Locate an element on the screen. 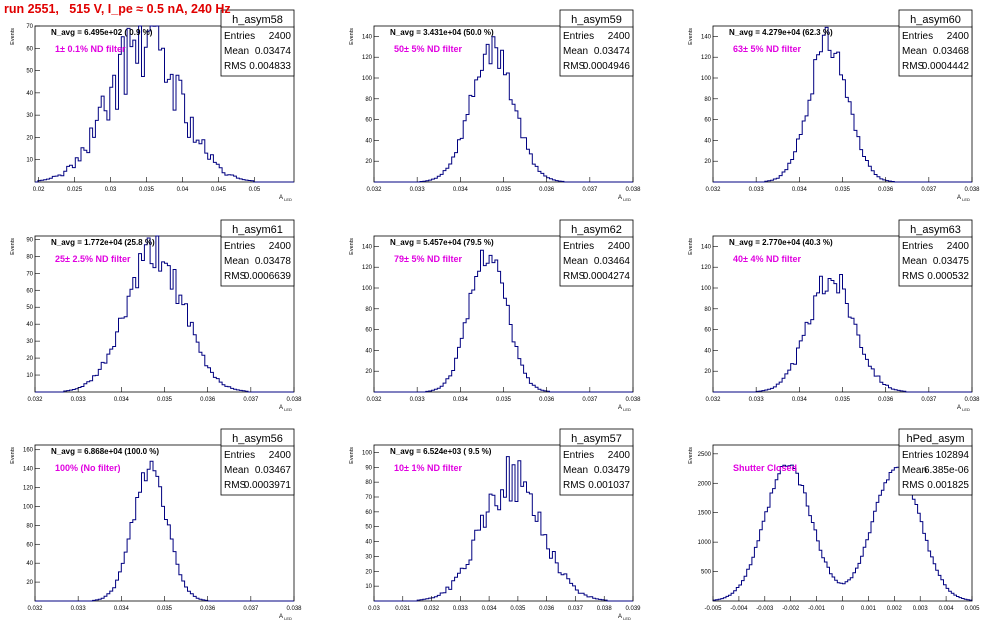 Image resolution: width=996 pixels, height=622 pixels. filter-label: 25± 2.5% ND filter is located at coordinates (93, 259).